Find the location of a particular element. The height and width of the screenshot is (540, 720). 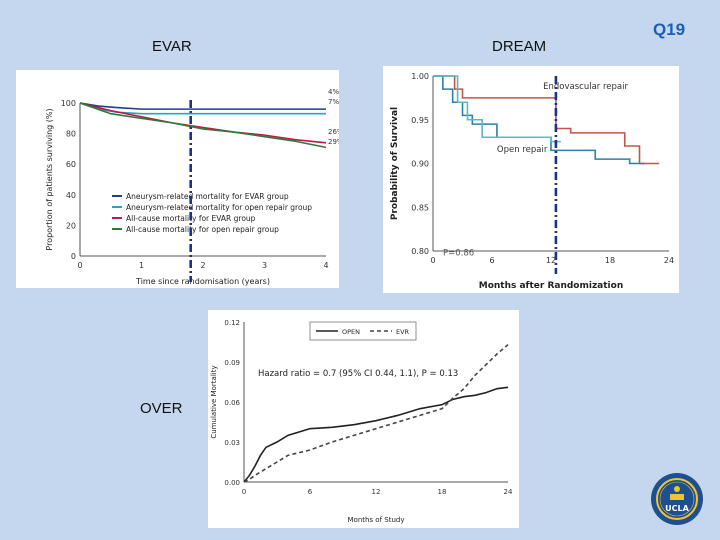

ucla-seal-logo: UCLA is located at coordinates (677, 499).